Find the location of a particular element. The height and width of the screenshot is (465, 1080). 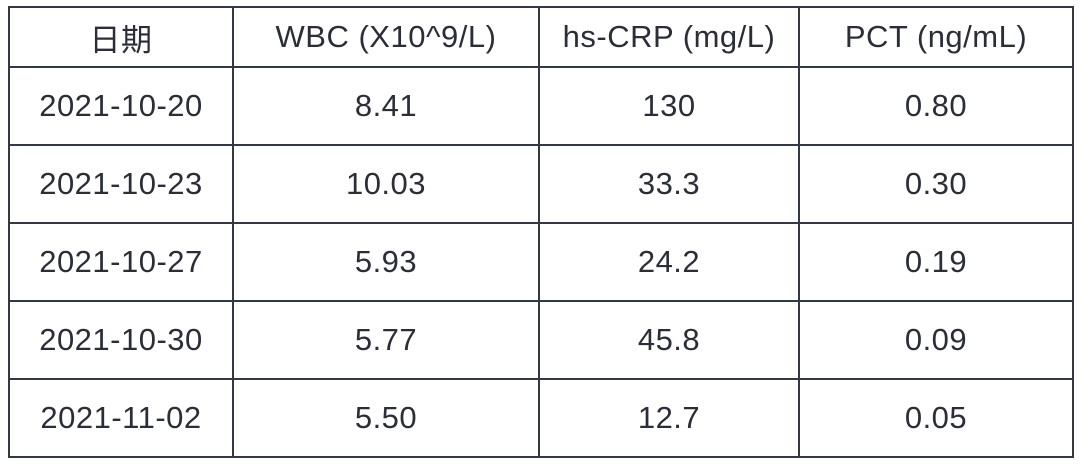

cell-wbc: 5.93 is located at coordinates (386, 262).